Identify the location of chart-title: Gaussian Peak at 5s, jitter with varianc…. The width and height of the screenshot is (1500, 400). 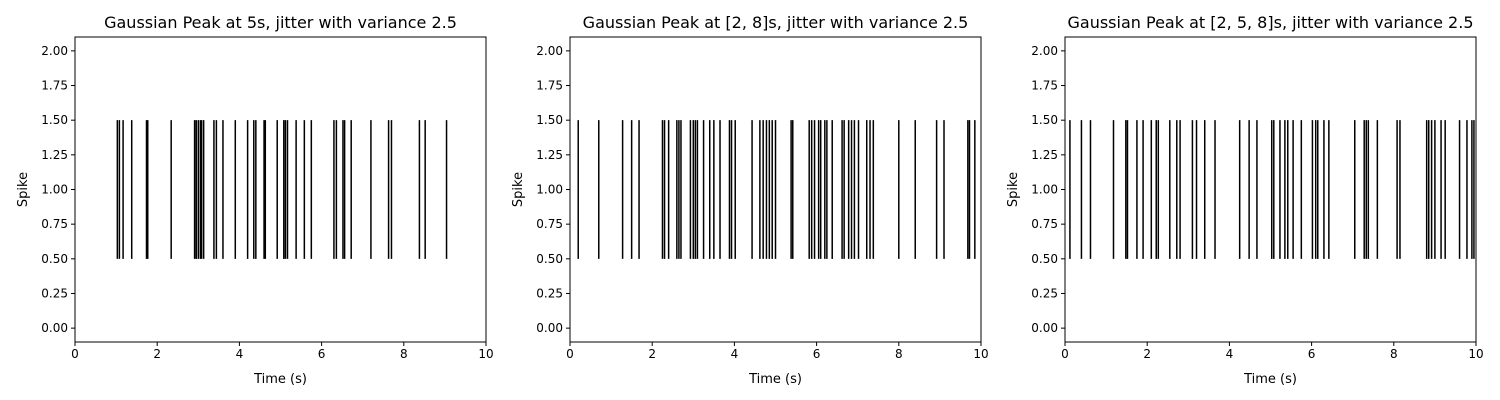
(280, 22).